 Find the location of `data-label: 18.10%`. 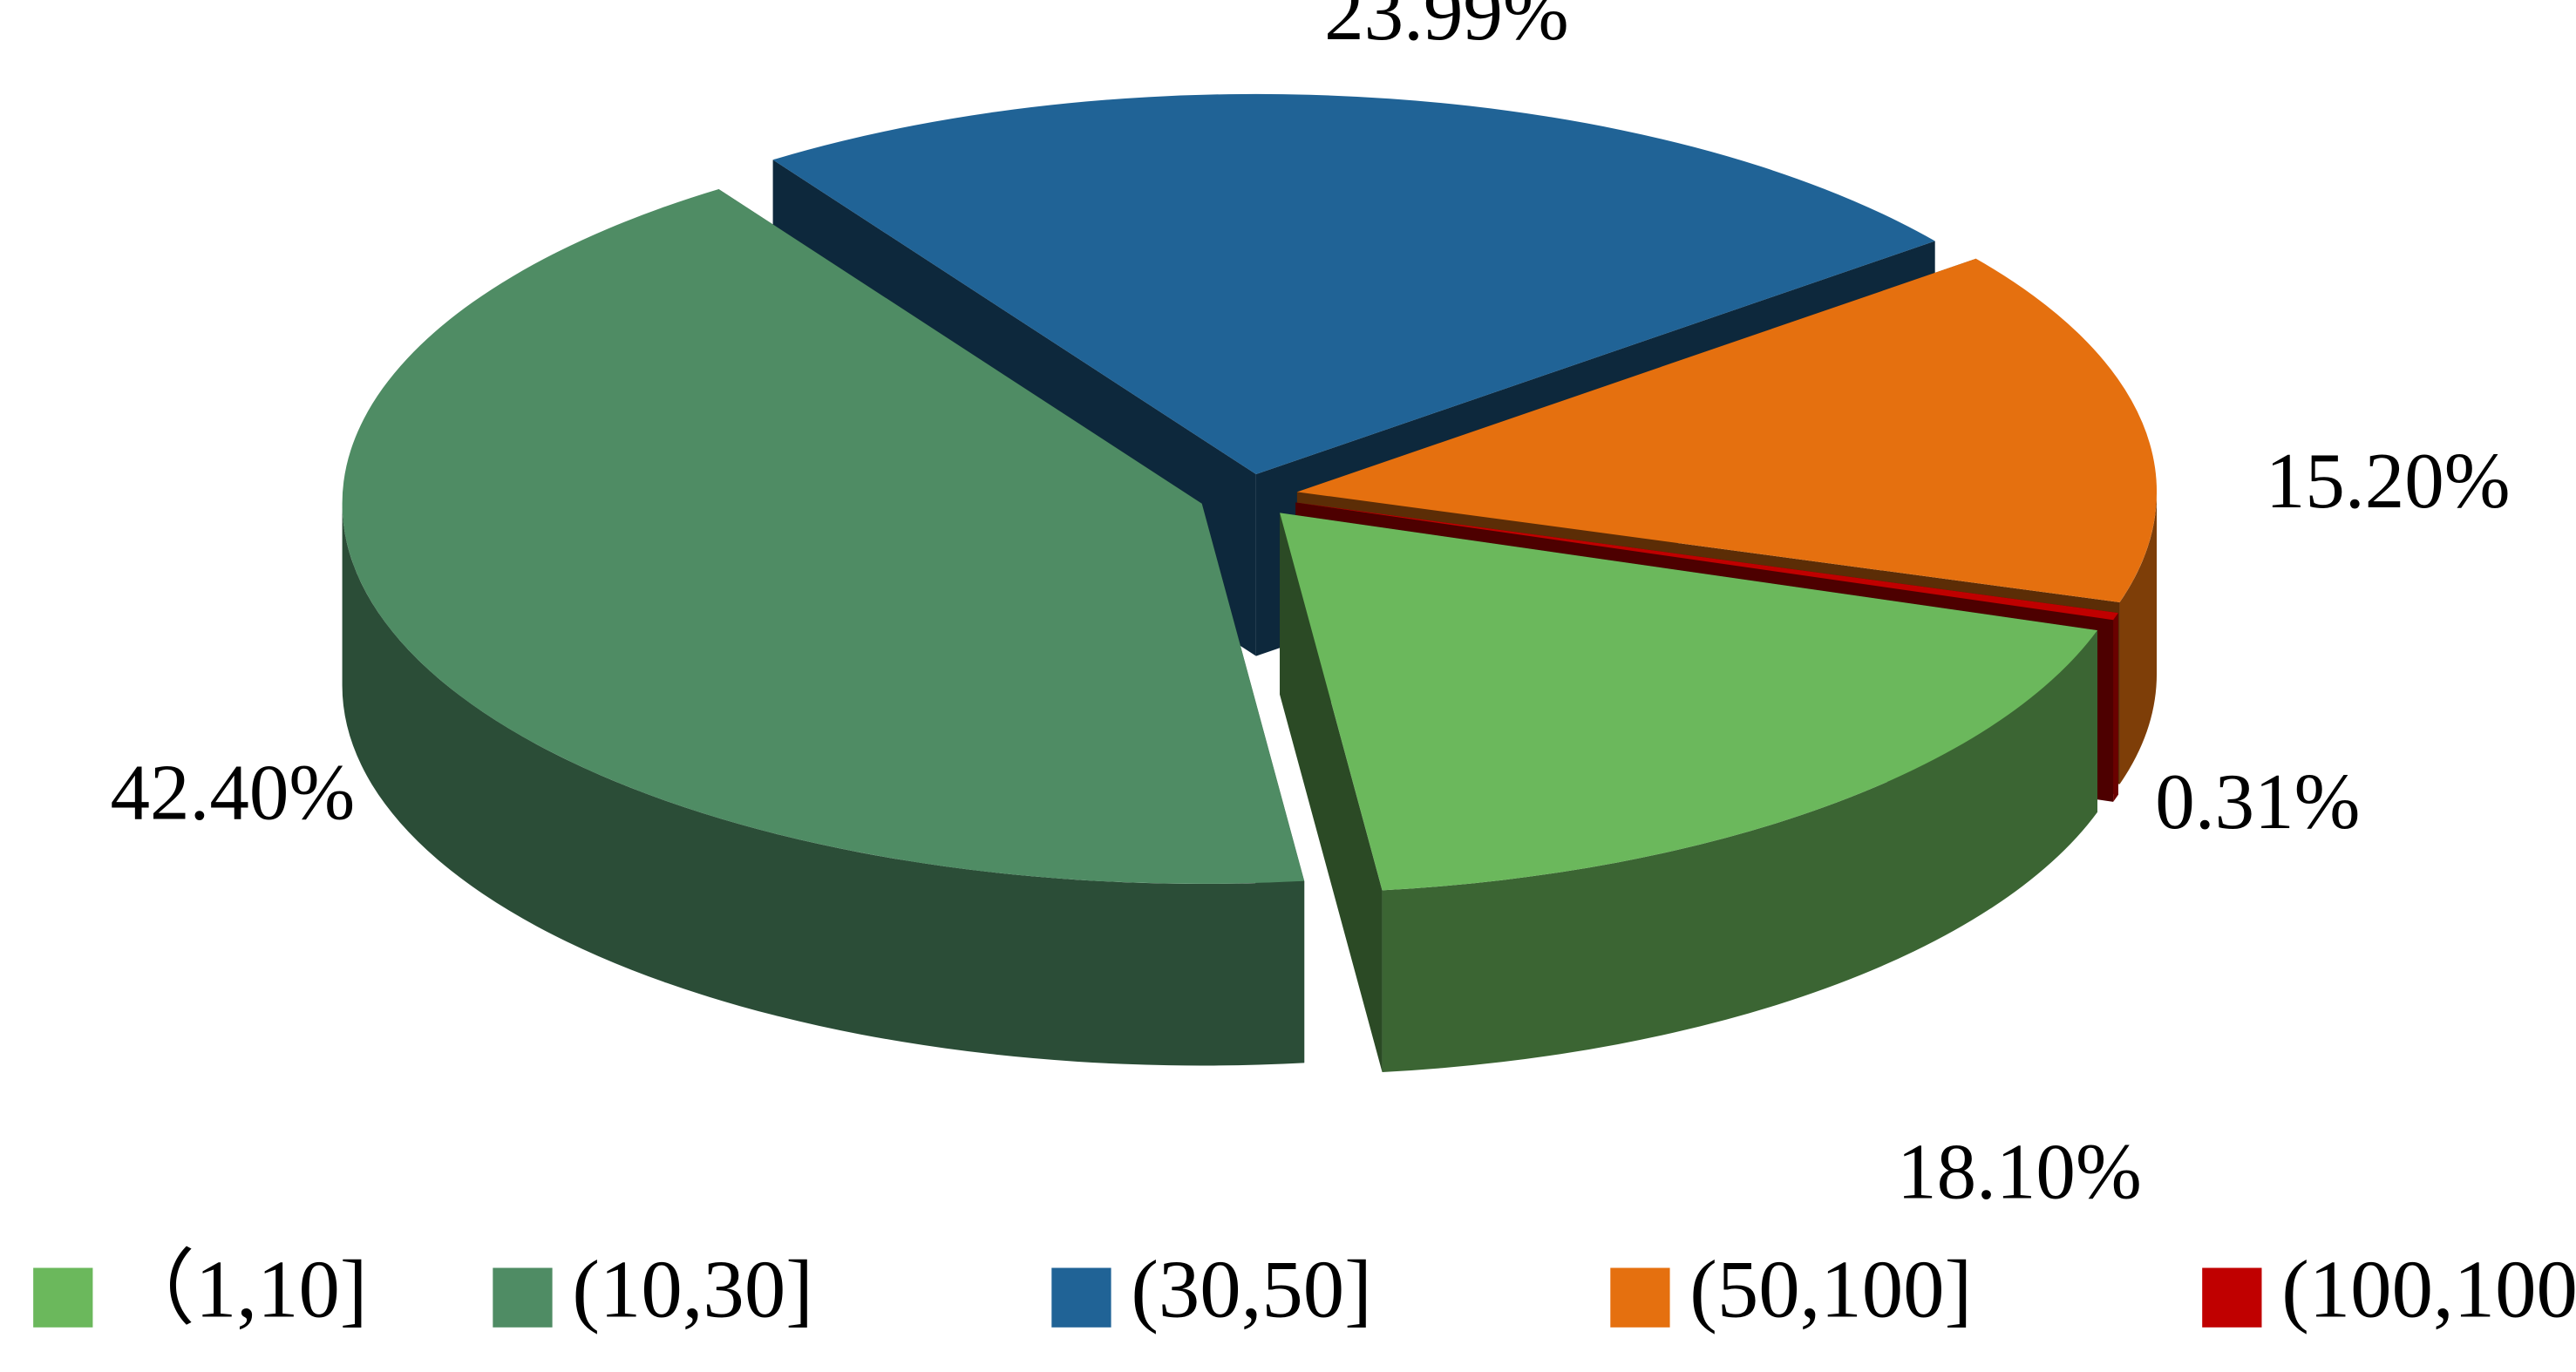

data-label: 18.10% is located at coordinates (2020, 1172).